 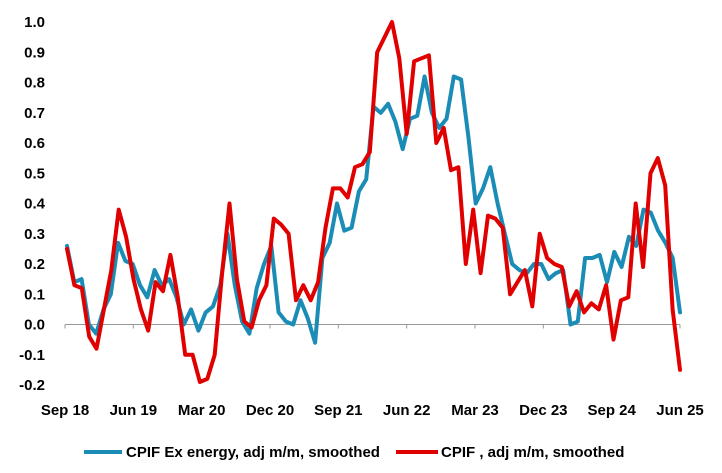 I want to click on y-tick-label: 0.4, so click(x=35, y=204).